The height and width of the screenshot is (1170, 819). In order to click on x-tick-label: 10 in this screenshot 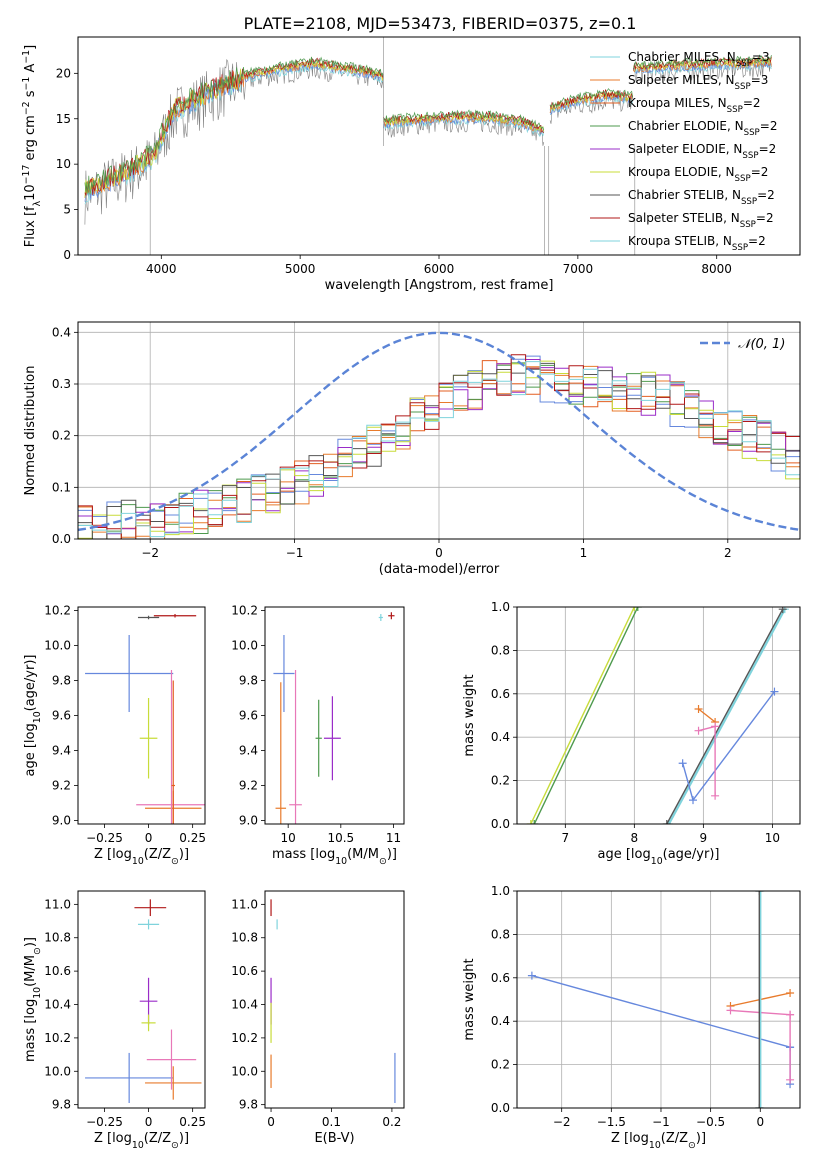, I will do `click(772, 838)`.